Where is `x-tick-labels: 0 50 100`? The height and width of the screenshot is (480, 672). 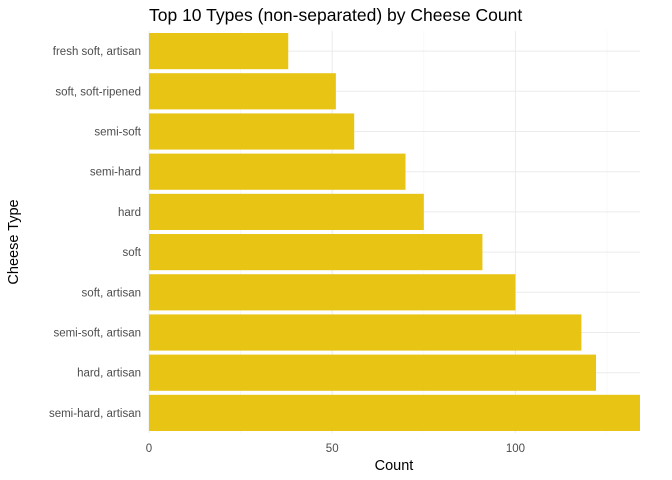
x-tick-labels: 0 50 100 is located at coordinates (335, 449).